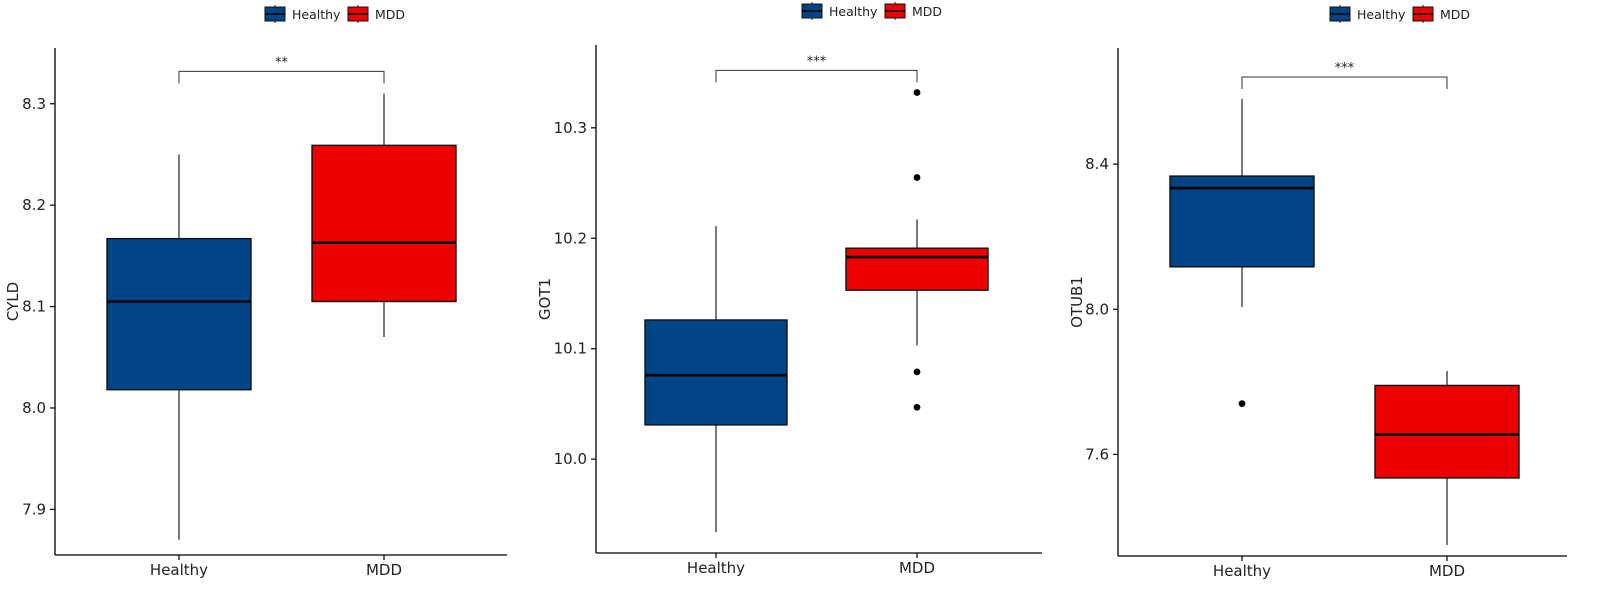 This screenshot has height=596, width=1597. I want to click on panel2-y-tick-label: 10.2, so click(570, 238).